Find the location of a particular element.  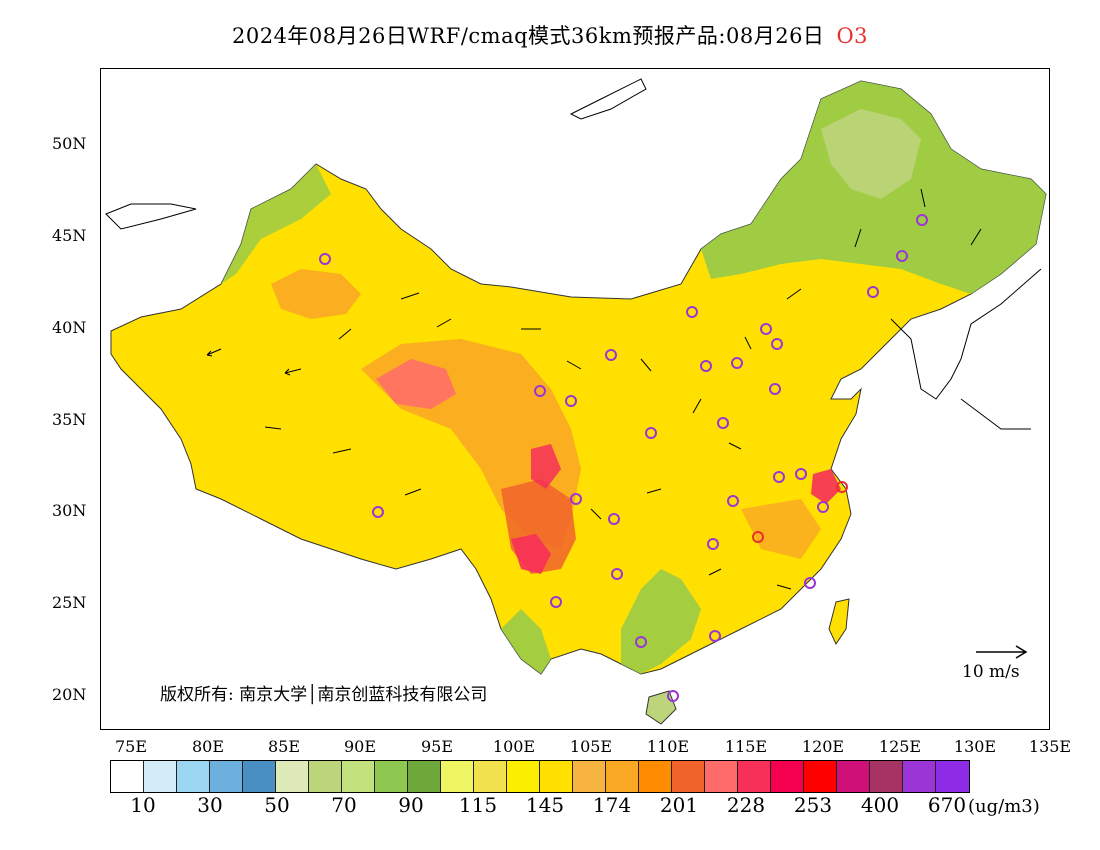

extreme-o3-gansu is located at coordinates (546, 466).